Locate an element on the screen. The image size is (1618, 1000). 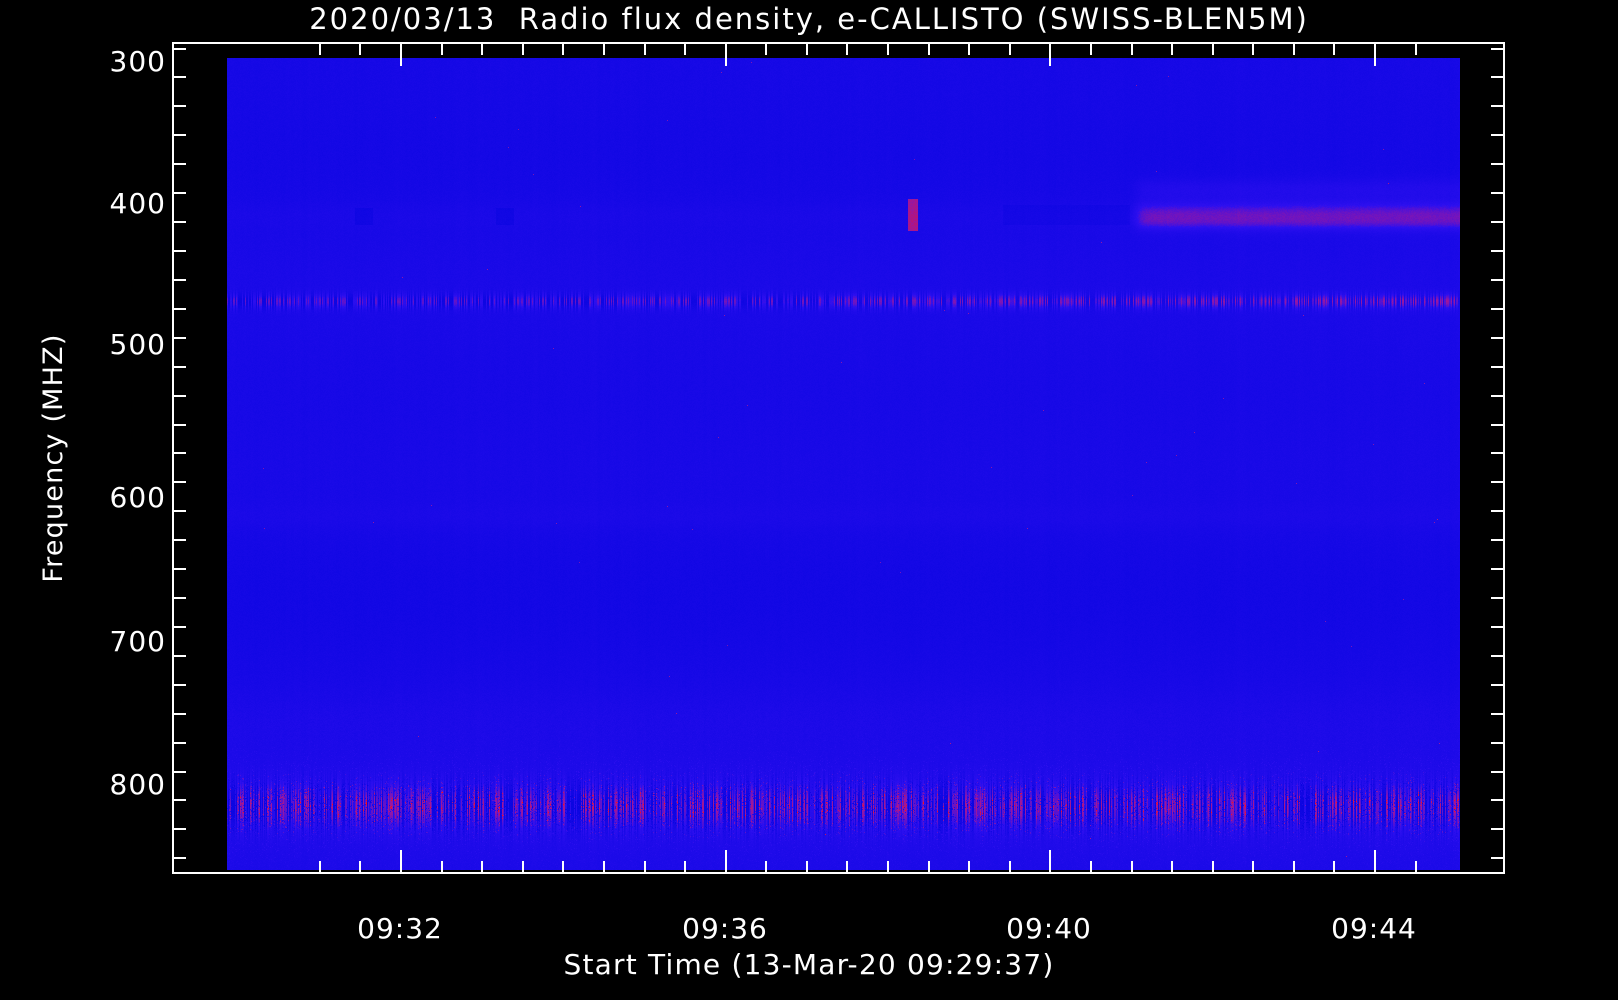
x-tick-label-0940: 09:40 is located at coordinates (1049, 928).